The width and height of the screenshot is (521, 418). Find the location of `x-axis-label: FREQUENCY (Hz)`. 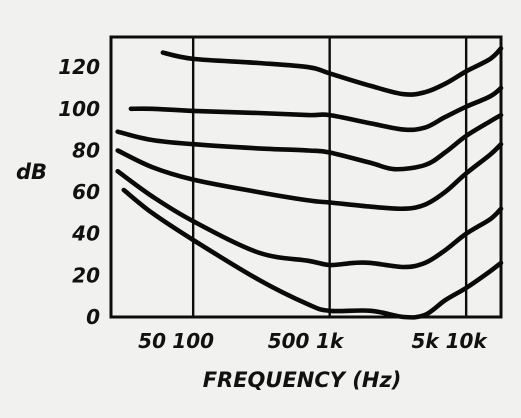

x-axis-label: FREQUENCY (Hz) is located at coordinates (302, 380).